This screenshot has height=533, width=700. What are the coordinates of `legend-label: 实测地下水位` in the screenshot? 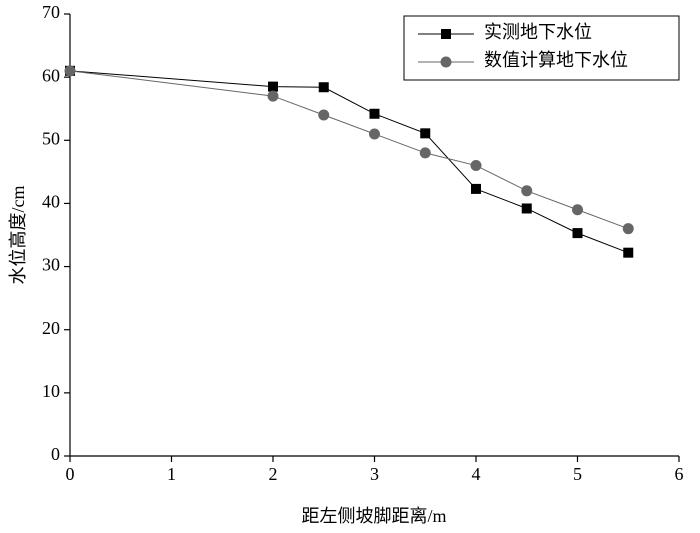 It's located at (538, 32).